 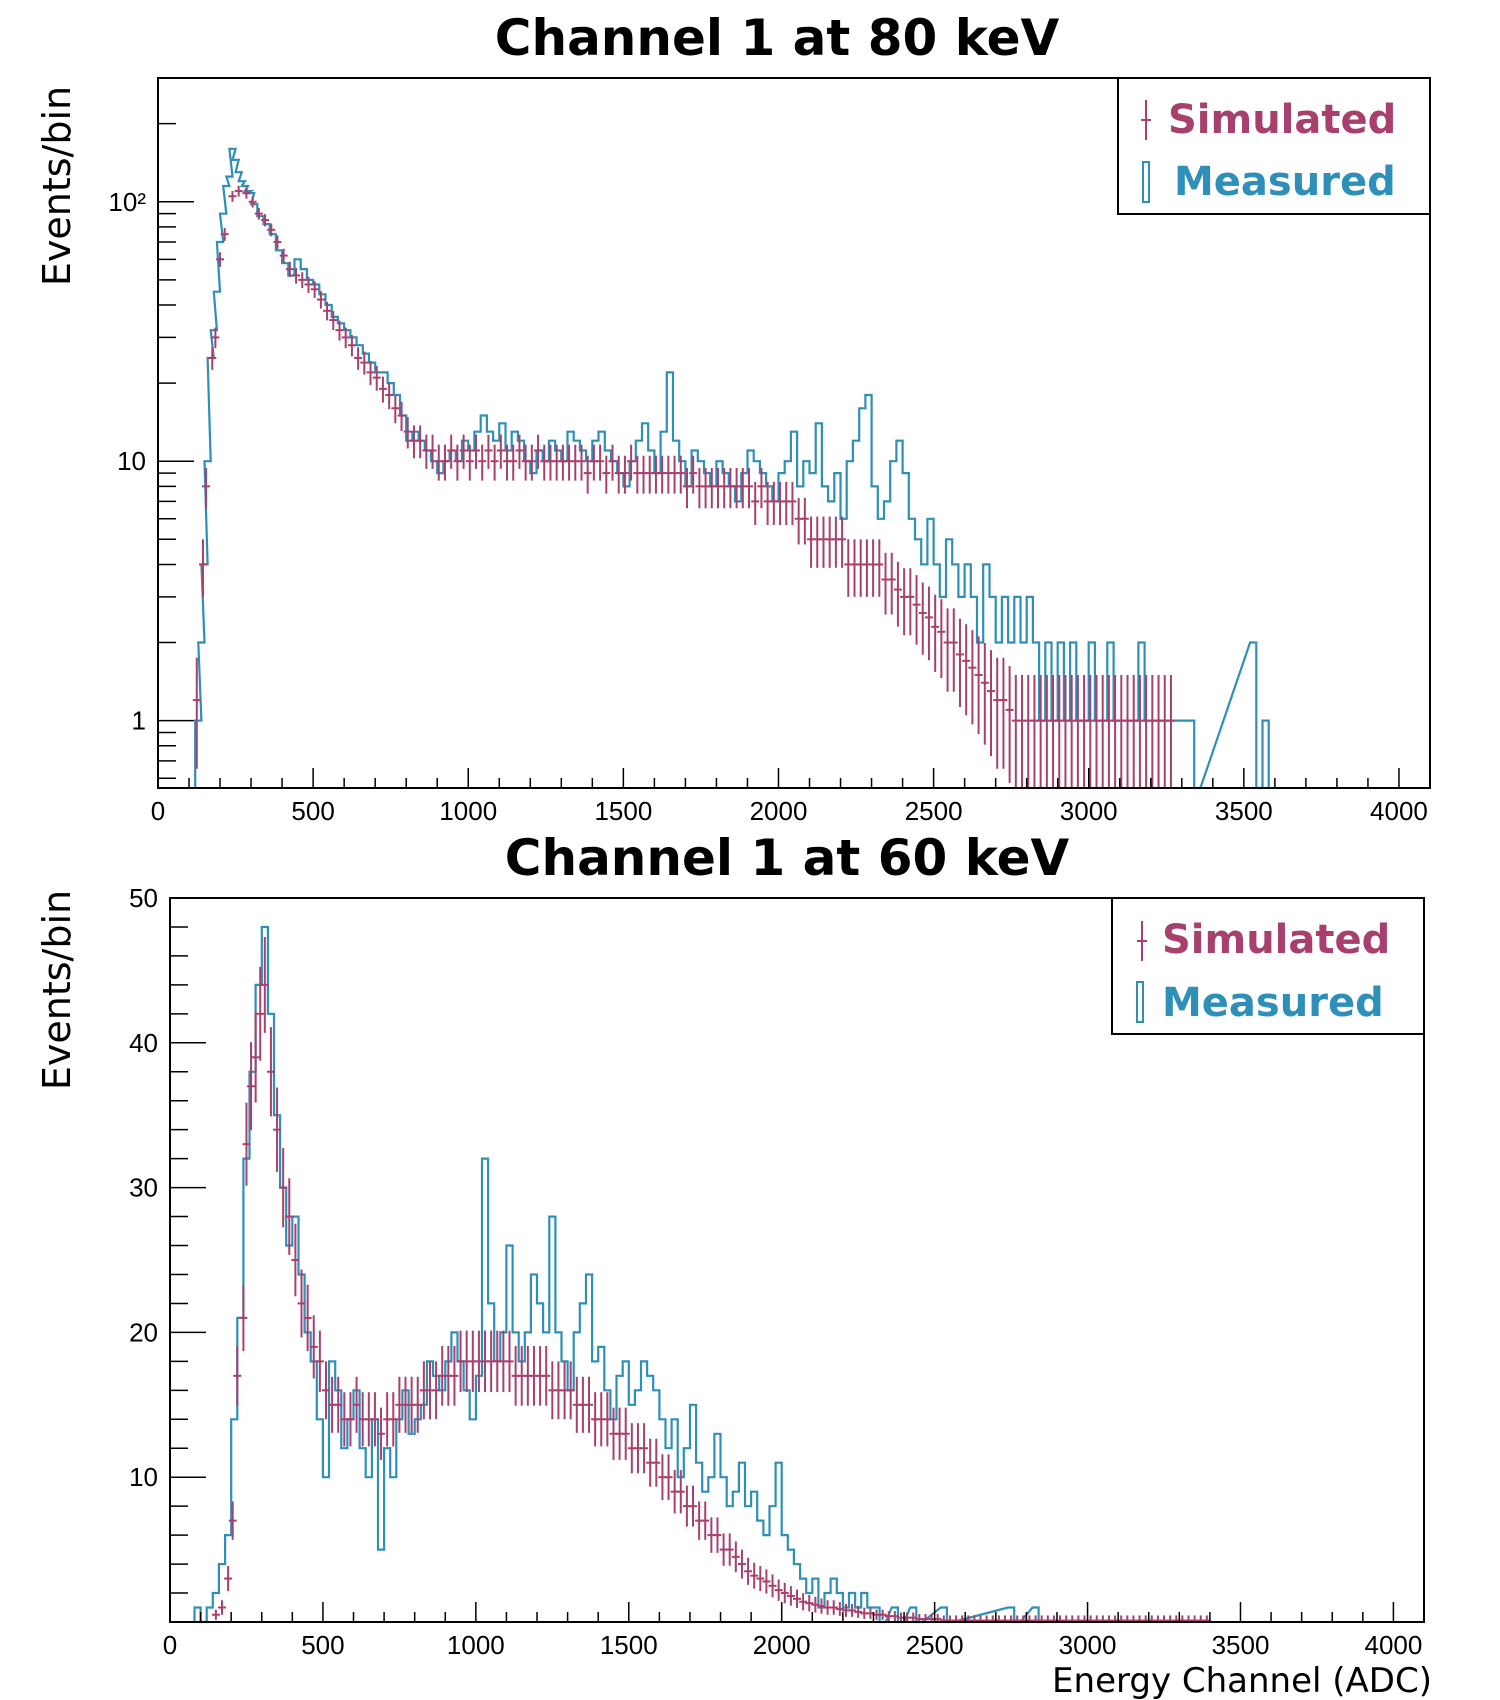 What do you see at coordinates (789, 797) in the screenshot?
I see `x-ticks-top: 0 500 1000 1500 2000 2500 3000 3500 4000` at bounding box center [789, 797].